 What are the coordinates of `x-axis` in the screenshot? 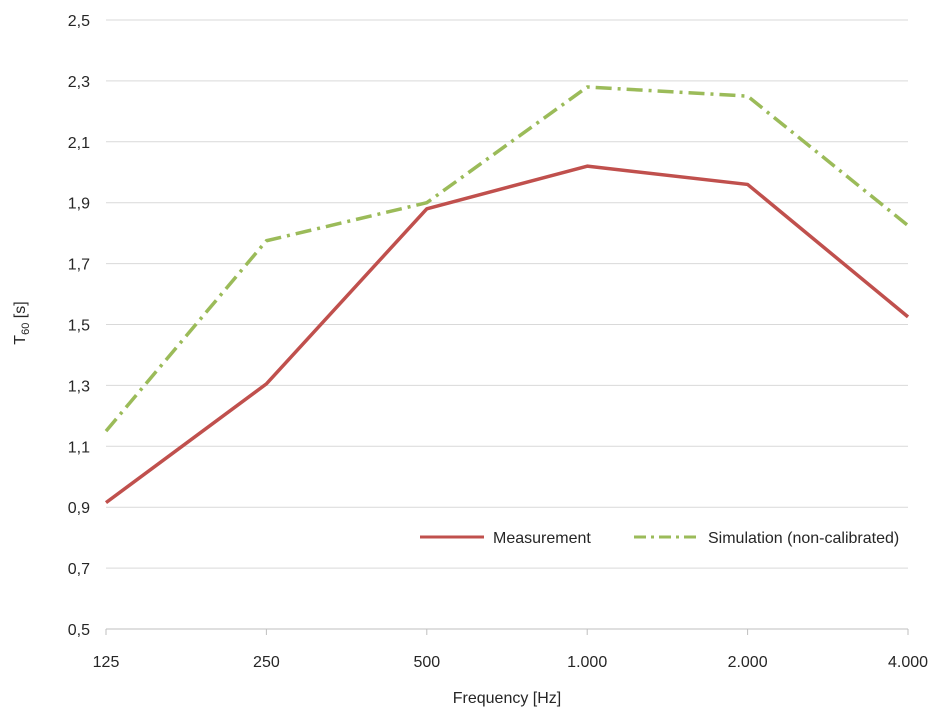 It's located at (507, 631).